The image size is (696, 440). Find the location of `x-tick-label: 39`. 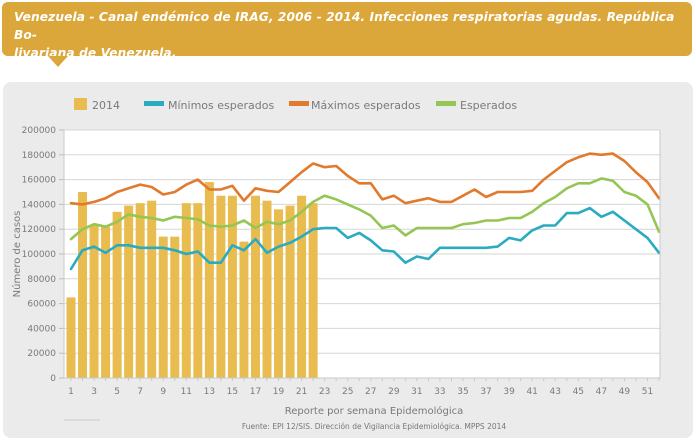

x-tick-label: 39 is located at coordinates (509, 392).